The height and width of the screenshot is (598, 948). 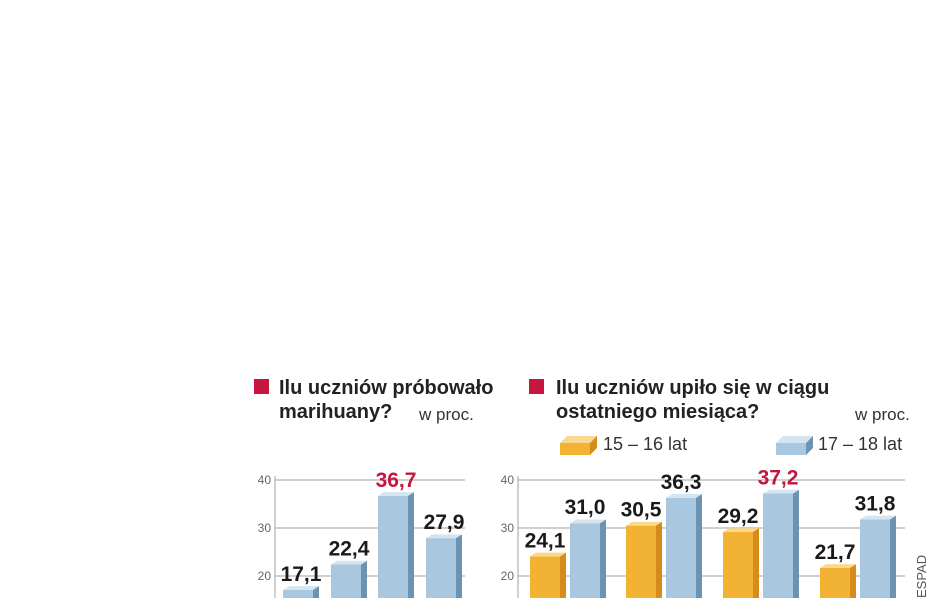 I want to click on chart1-bar-1-side, so click(x=364, y=579).